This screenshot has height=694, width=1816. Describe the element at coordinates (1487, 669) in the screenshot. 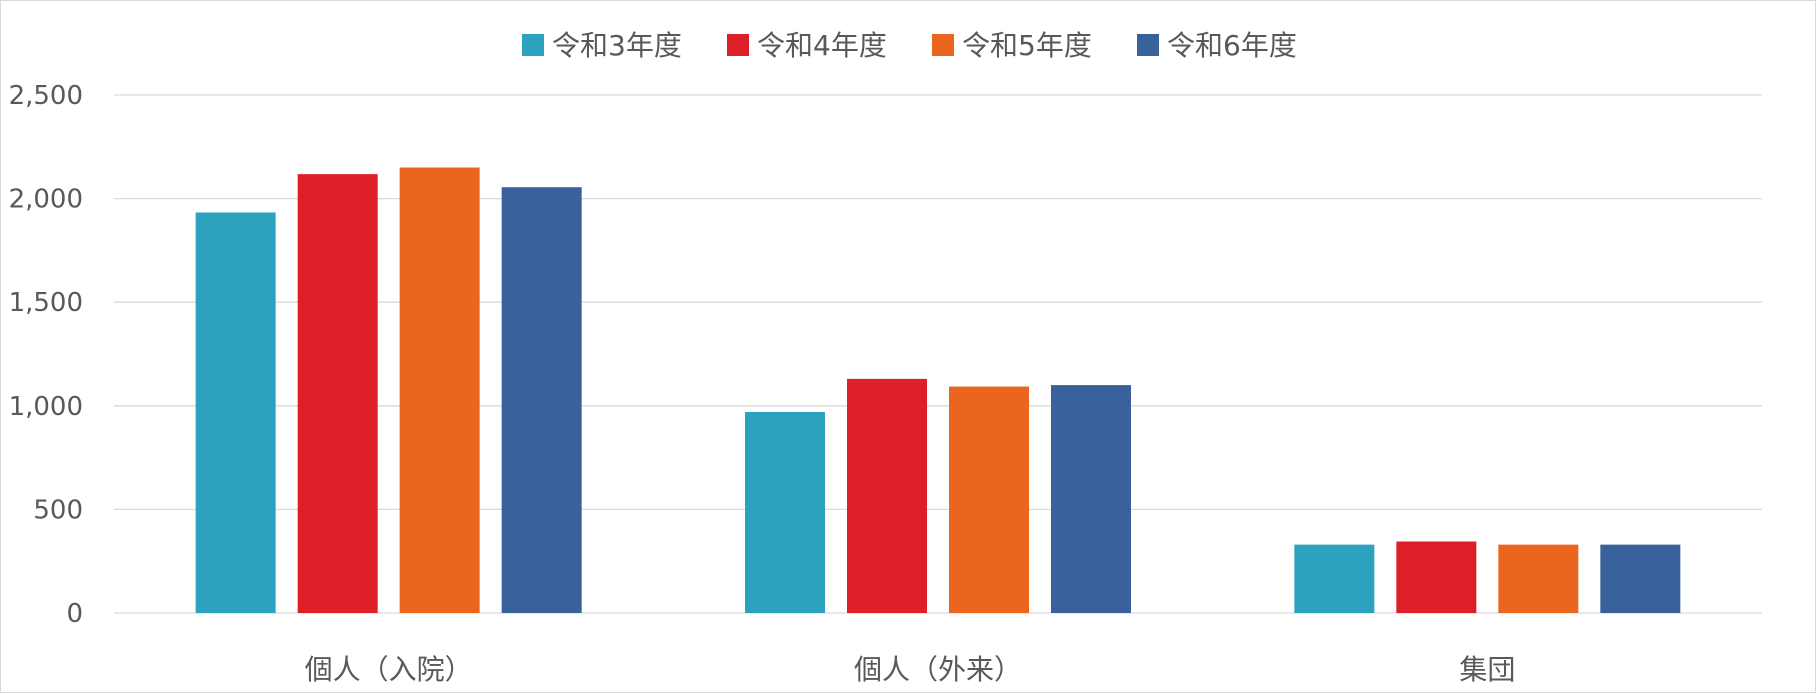

I see `x-category-label: 集団` at that location.